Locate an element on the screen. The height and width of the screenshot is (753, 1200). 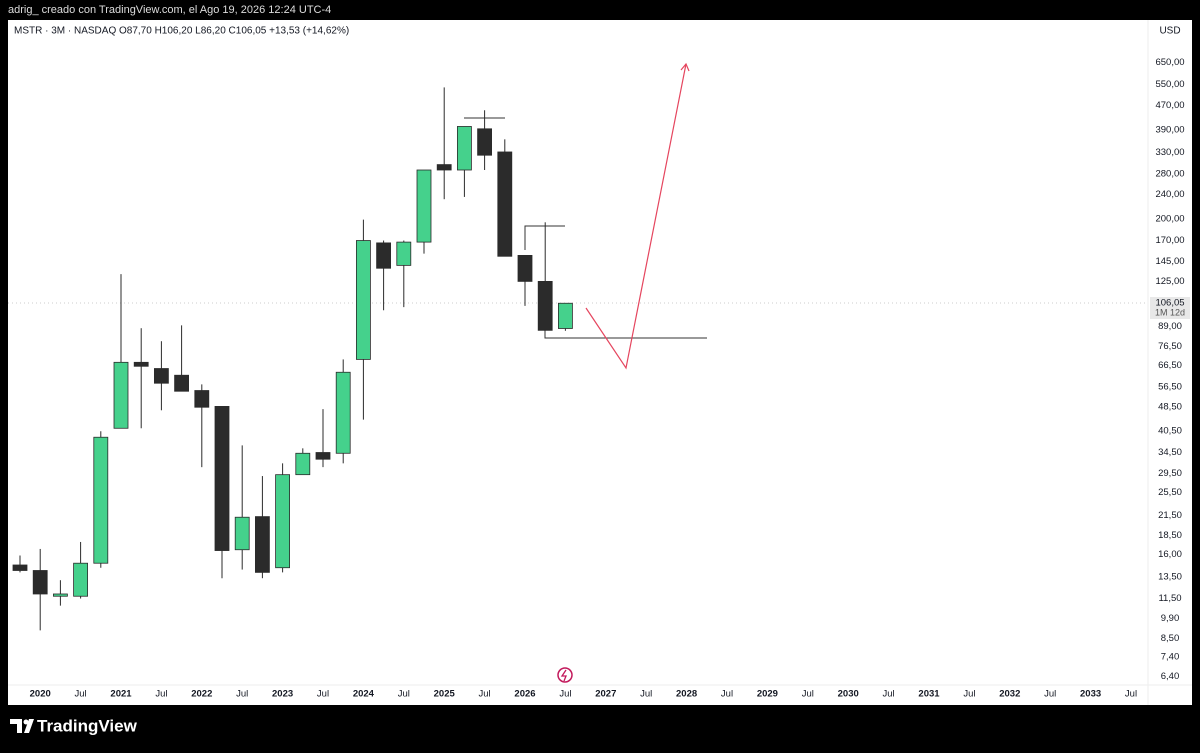
x-tick-label: 2028 is located at coordinates (686, 694).